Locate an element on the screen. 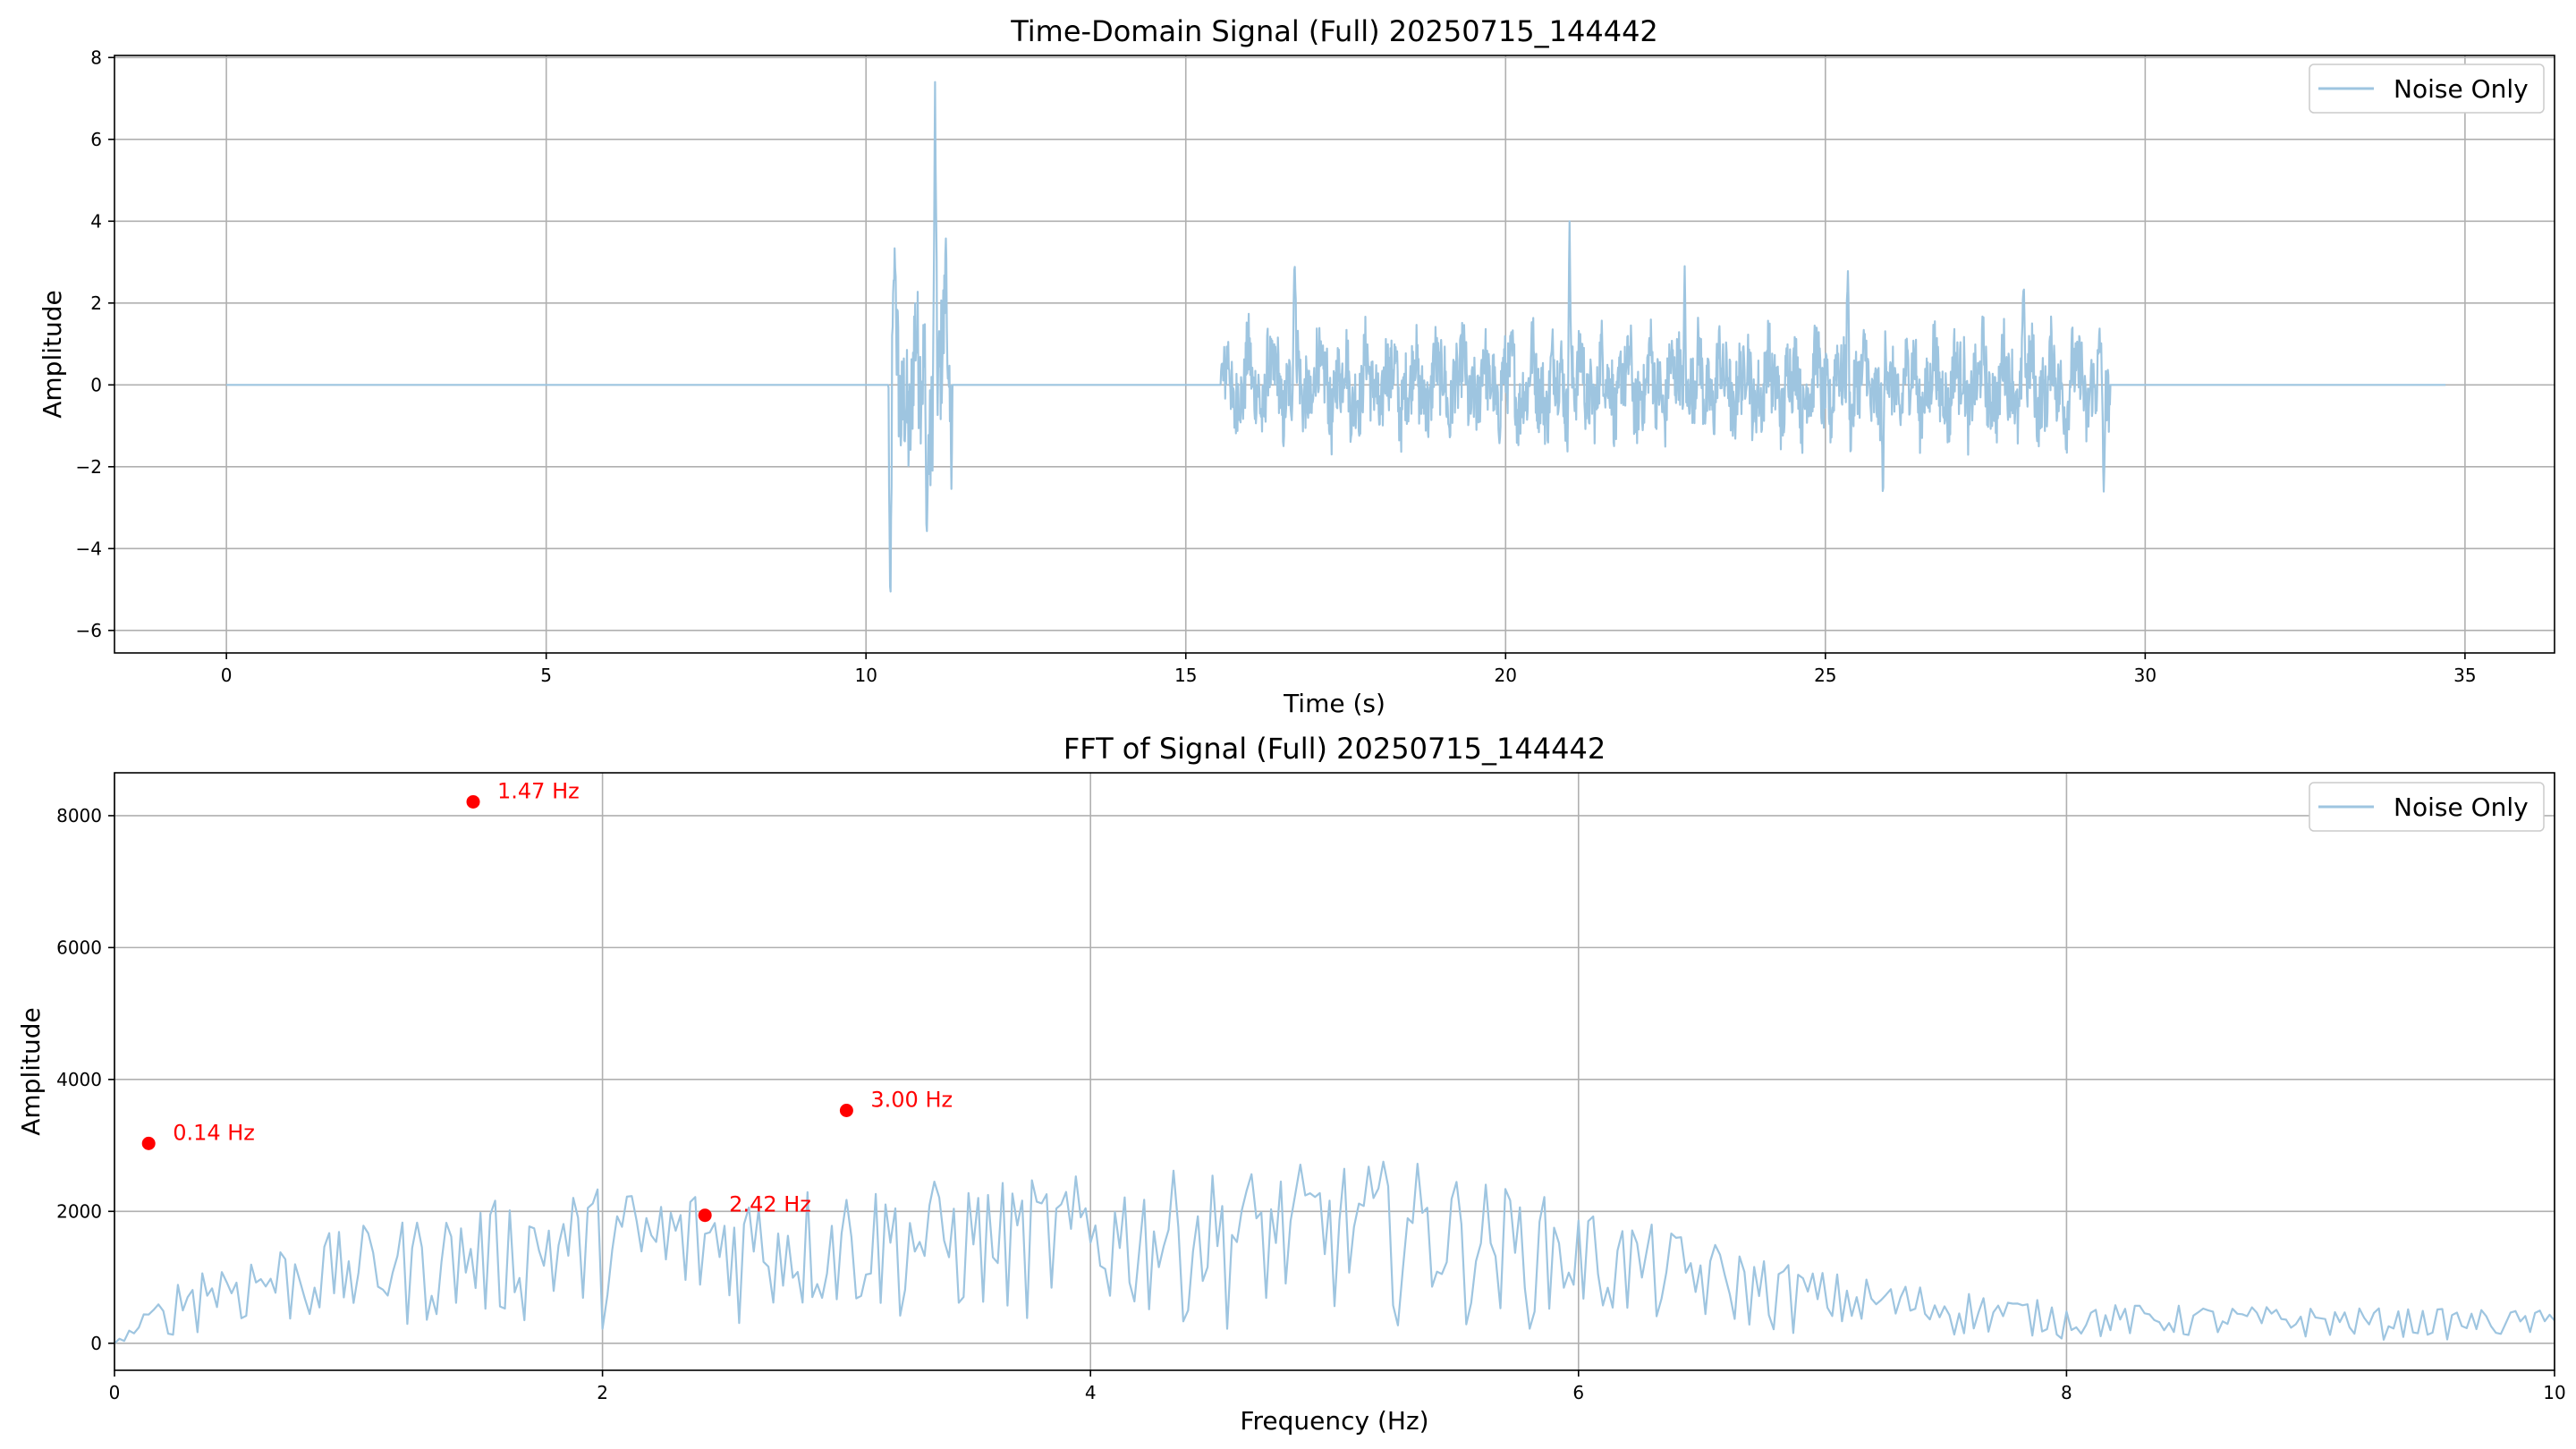 This screenshot has width=2576, height=1449. y-tick-label: 6 is located at coordinates (96, 139).